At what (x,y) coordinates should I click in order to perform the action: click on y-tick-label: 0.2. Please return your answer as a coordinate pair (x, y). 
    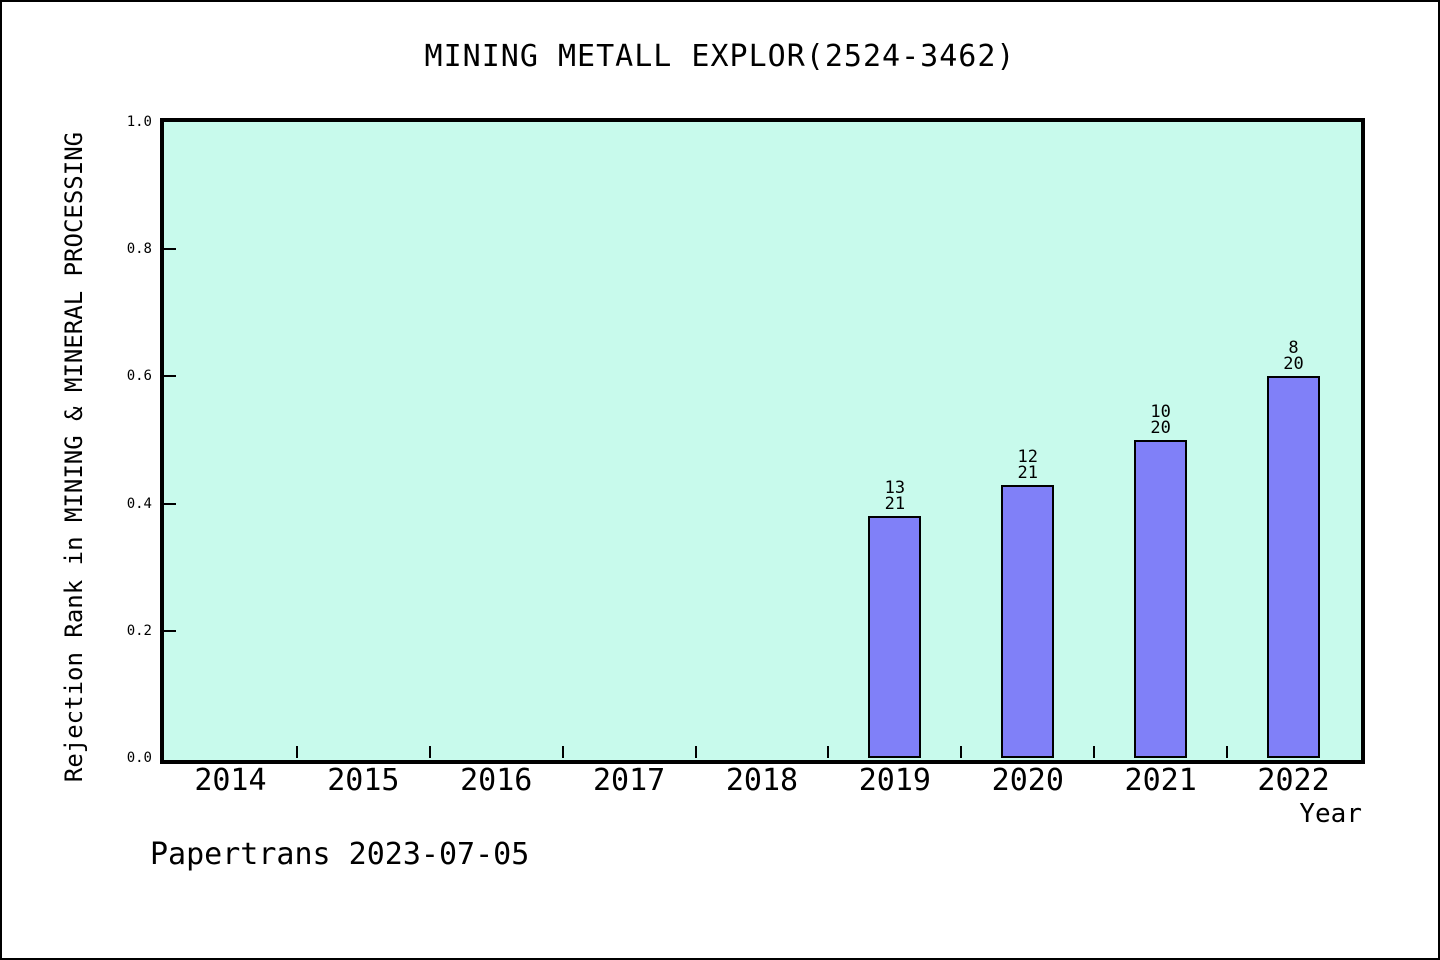
    Looking at the image, I should click on (139, 630).